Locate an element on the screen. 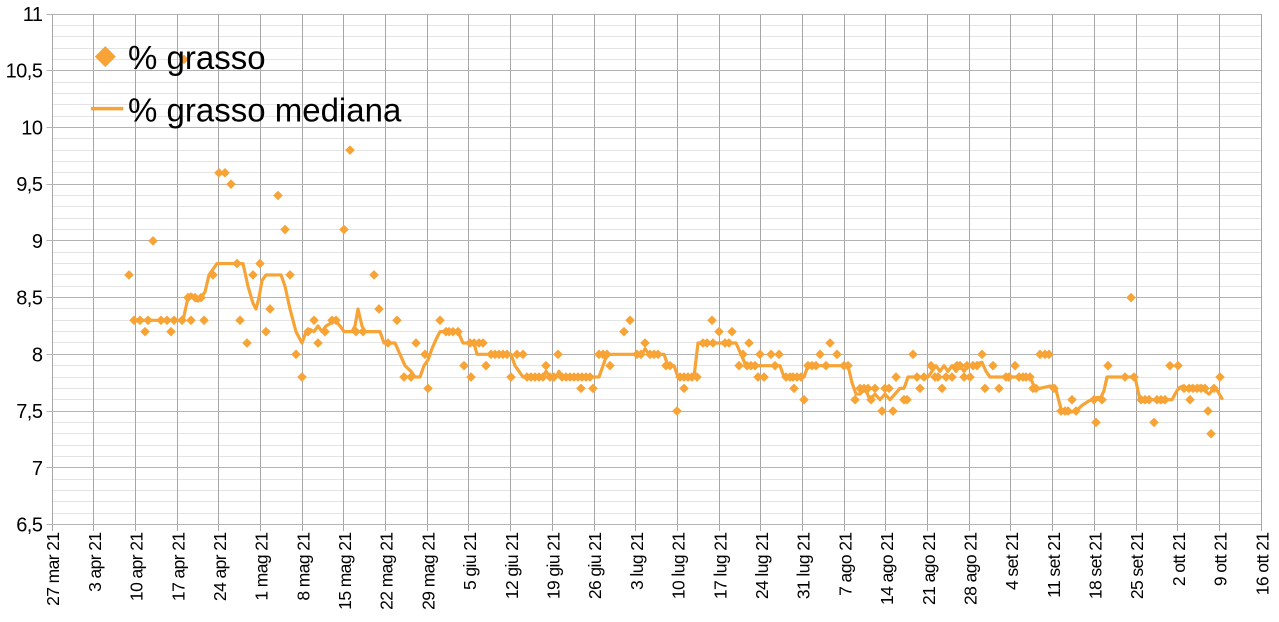 The image size is (1279, 622). svg-text: 11 set 21 is located at coordinates (1054, 565).